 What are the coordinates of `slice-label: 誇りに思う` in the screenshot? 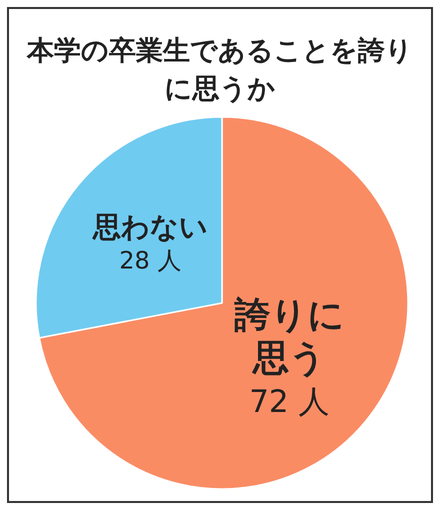 It's located at (288, 337).